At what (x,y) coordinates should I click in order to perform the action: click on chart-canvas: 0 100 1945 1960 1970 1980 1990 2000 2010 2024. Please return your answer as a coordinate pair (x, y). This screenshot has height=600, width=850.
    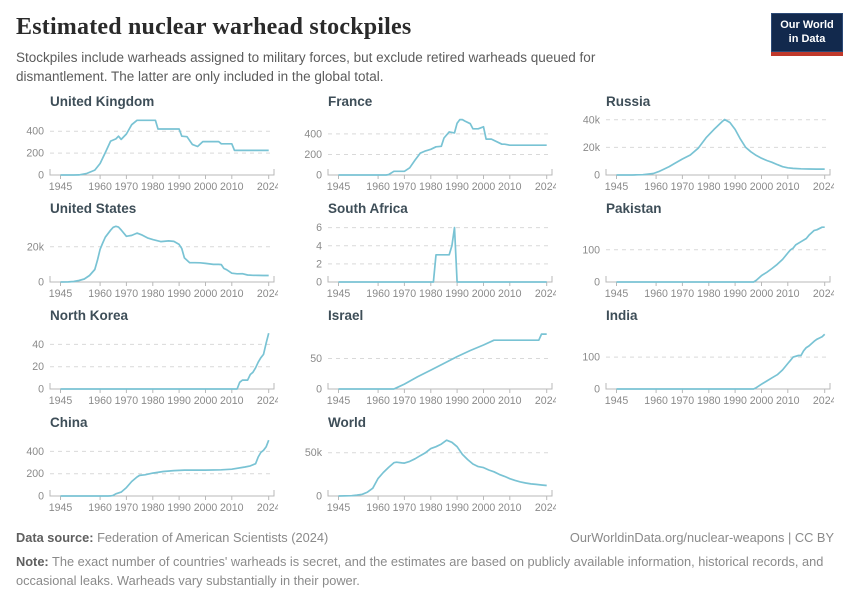
    Looking at the image, I should click on (711, 370).